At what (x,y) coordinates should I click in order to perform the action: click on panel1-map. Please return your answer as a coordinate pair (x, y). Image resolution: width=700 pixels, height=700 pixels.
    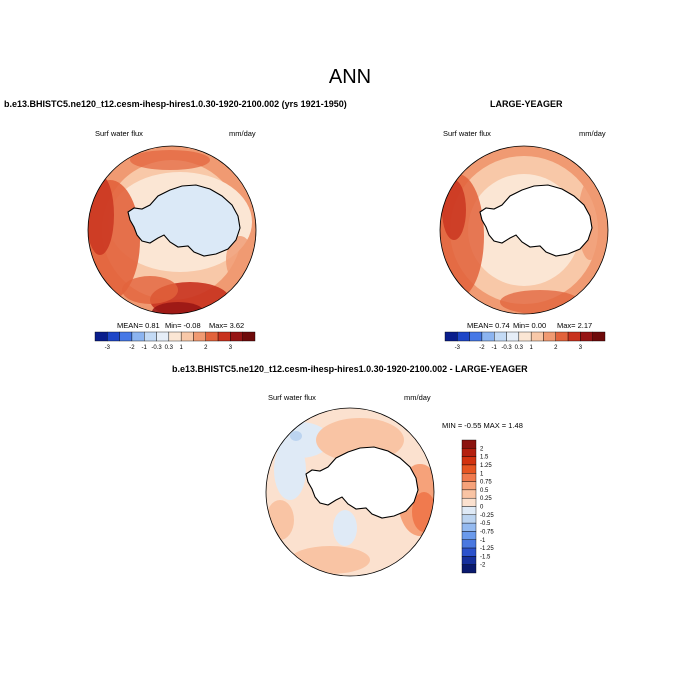
    Looking at the image, I should click on (172, 230).